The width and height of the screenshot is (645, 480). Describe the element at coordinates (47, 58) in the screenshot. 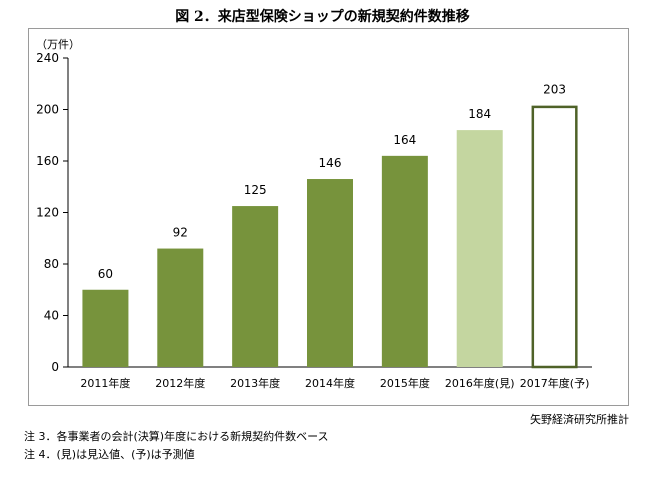

I see `y-tick-label: 240` at that location.